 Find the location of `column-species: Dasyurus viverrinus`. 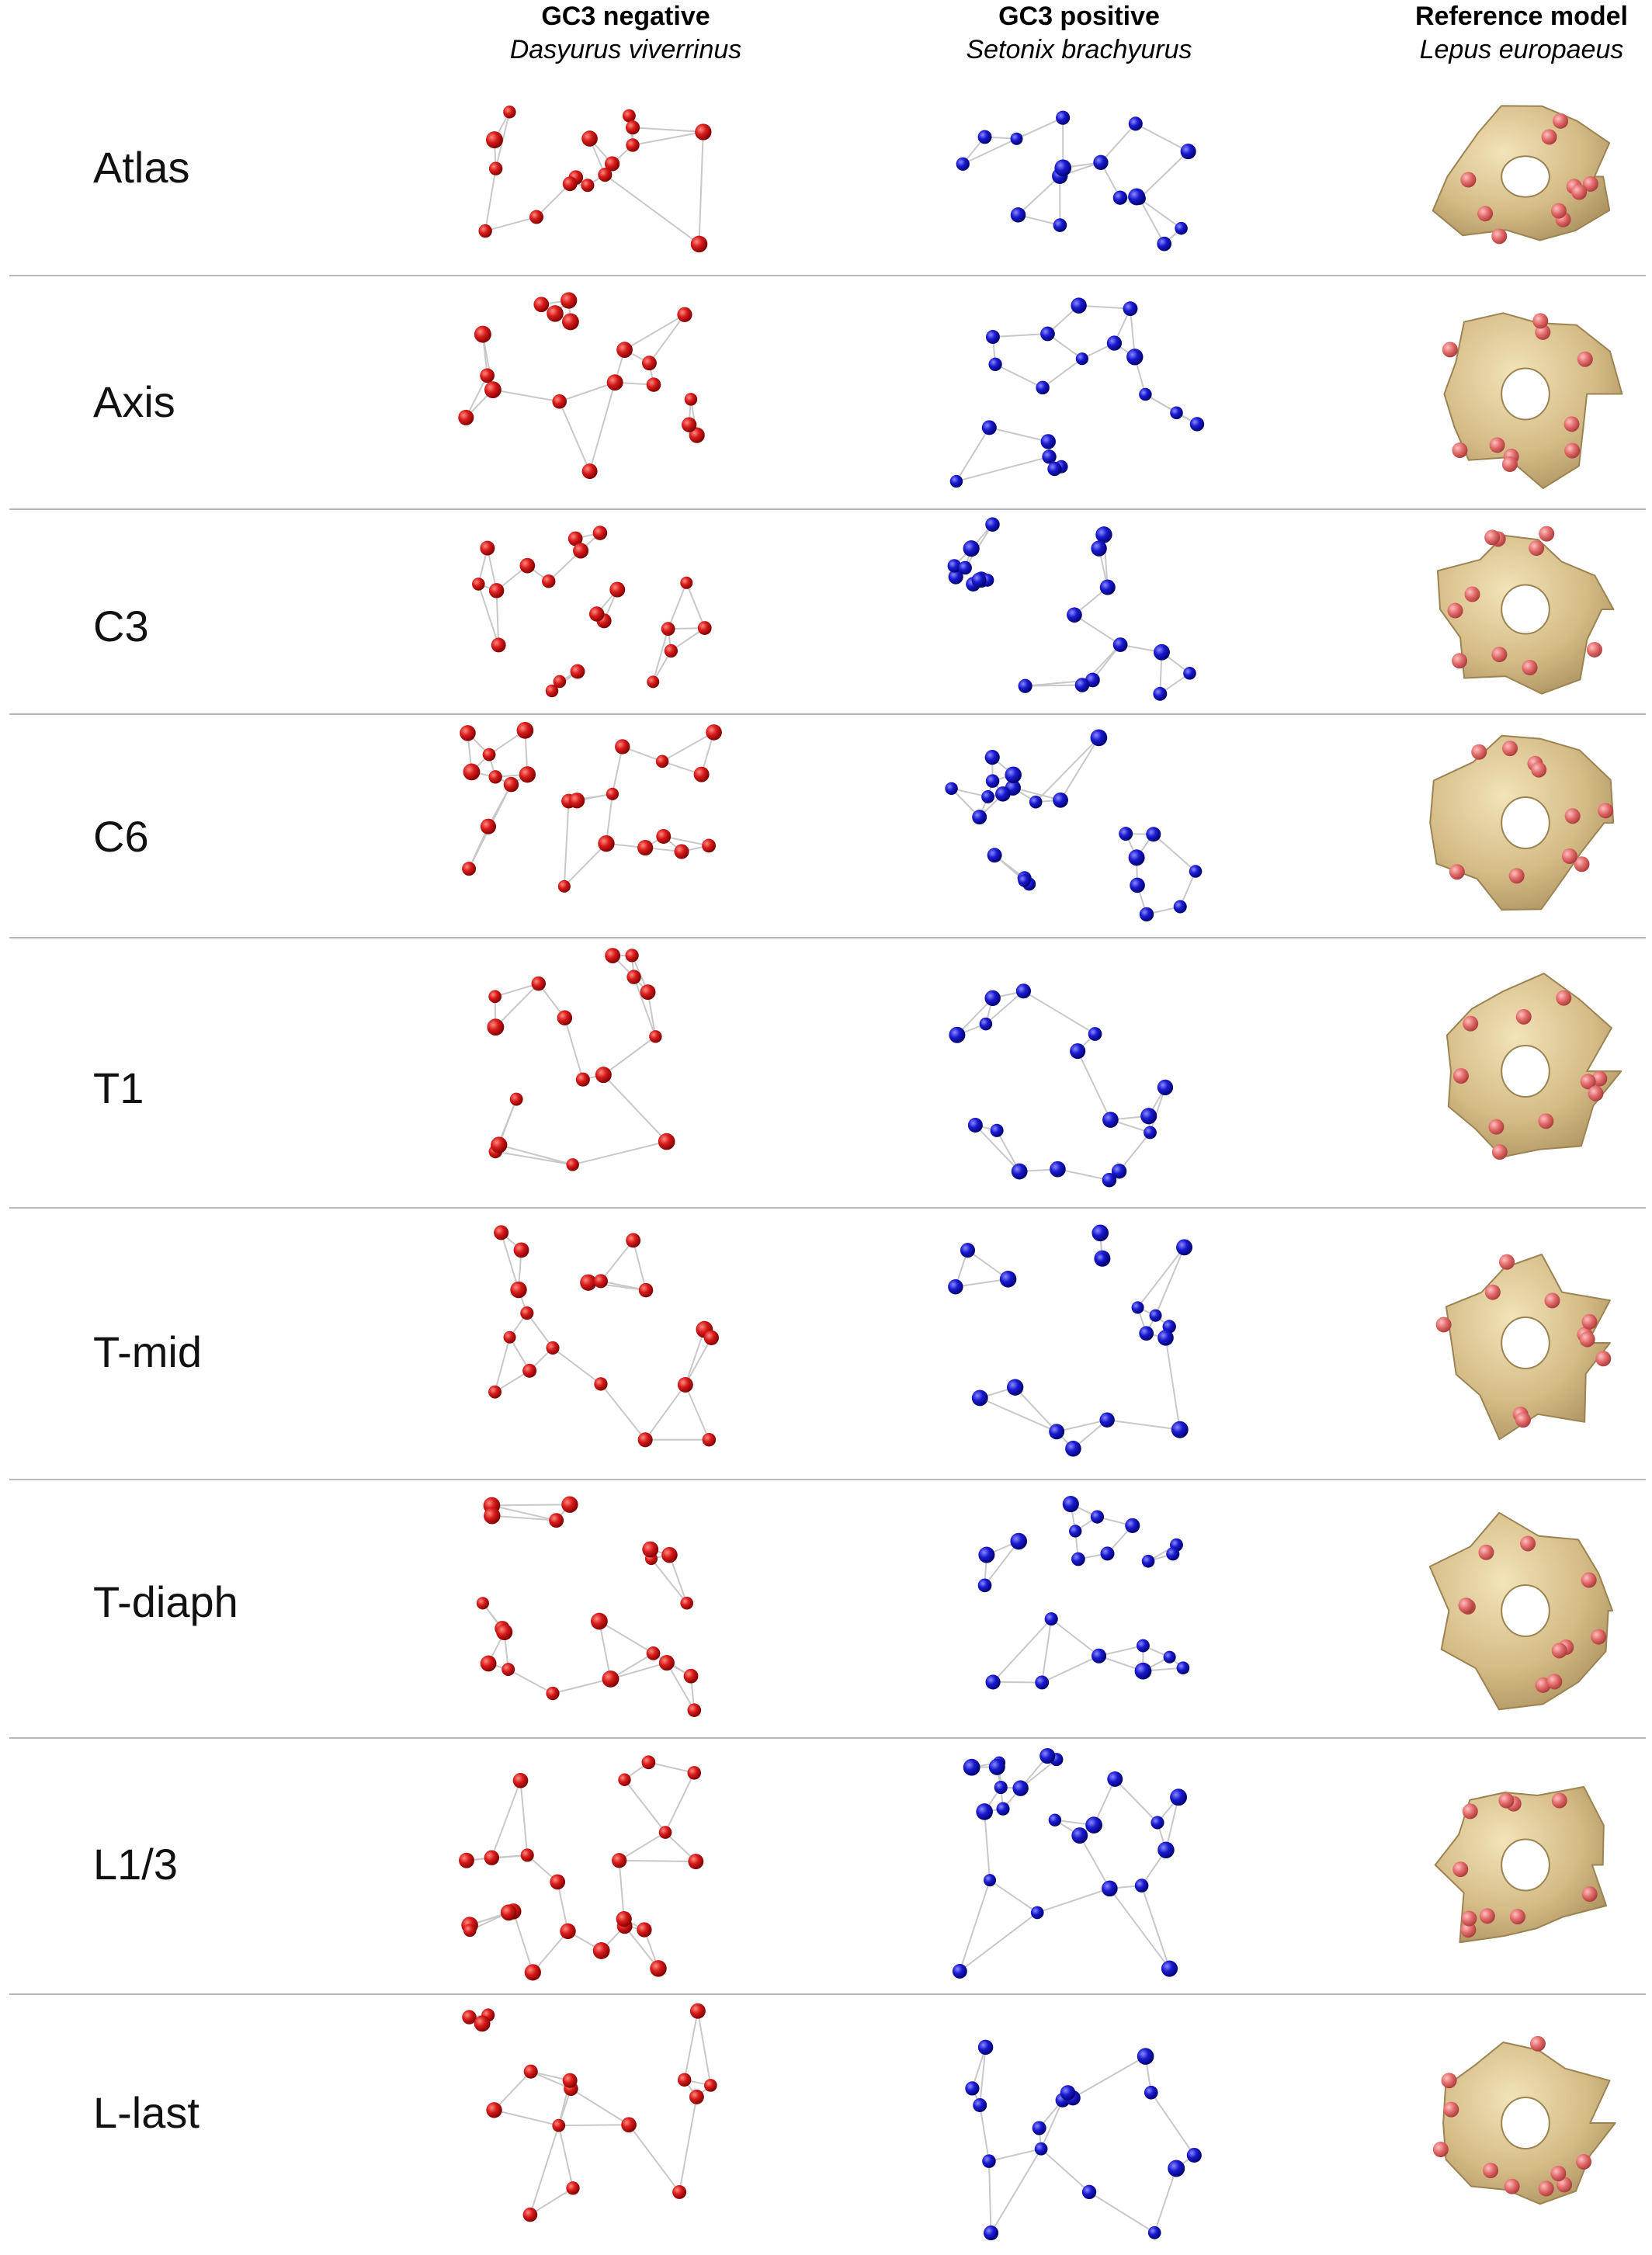

column-species: Dasyurus viverrinus is located at coordinates (625, 49).